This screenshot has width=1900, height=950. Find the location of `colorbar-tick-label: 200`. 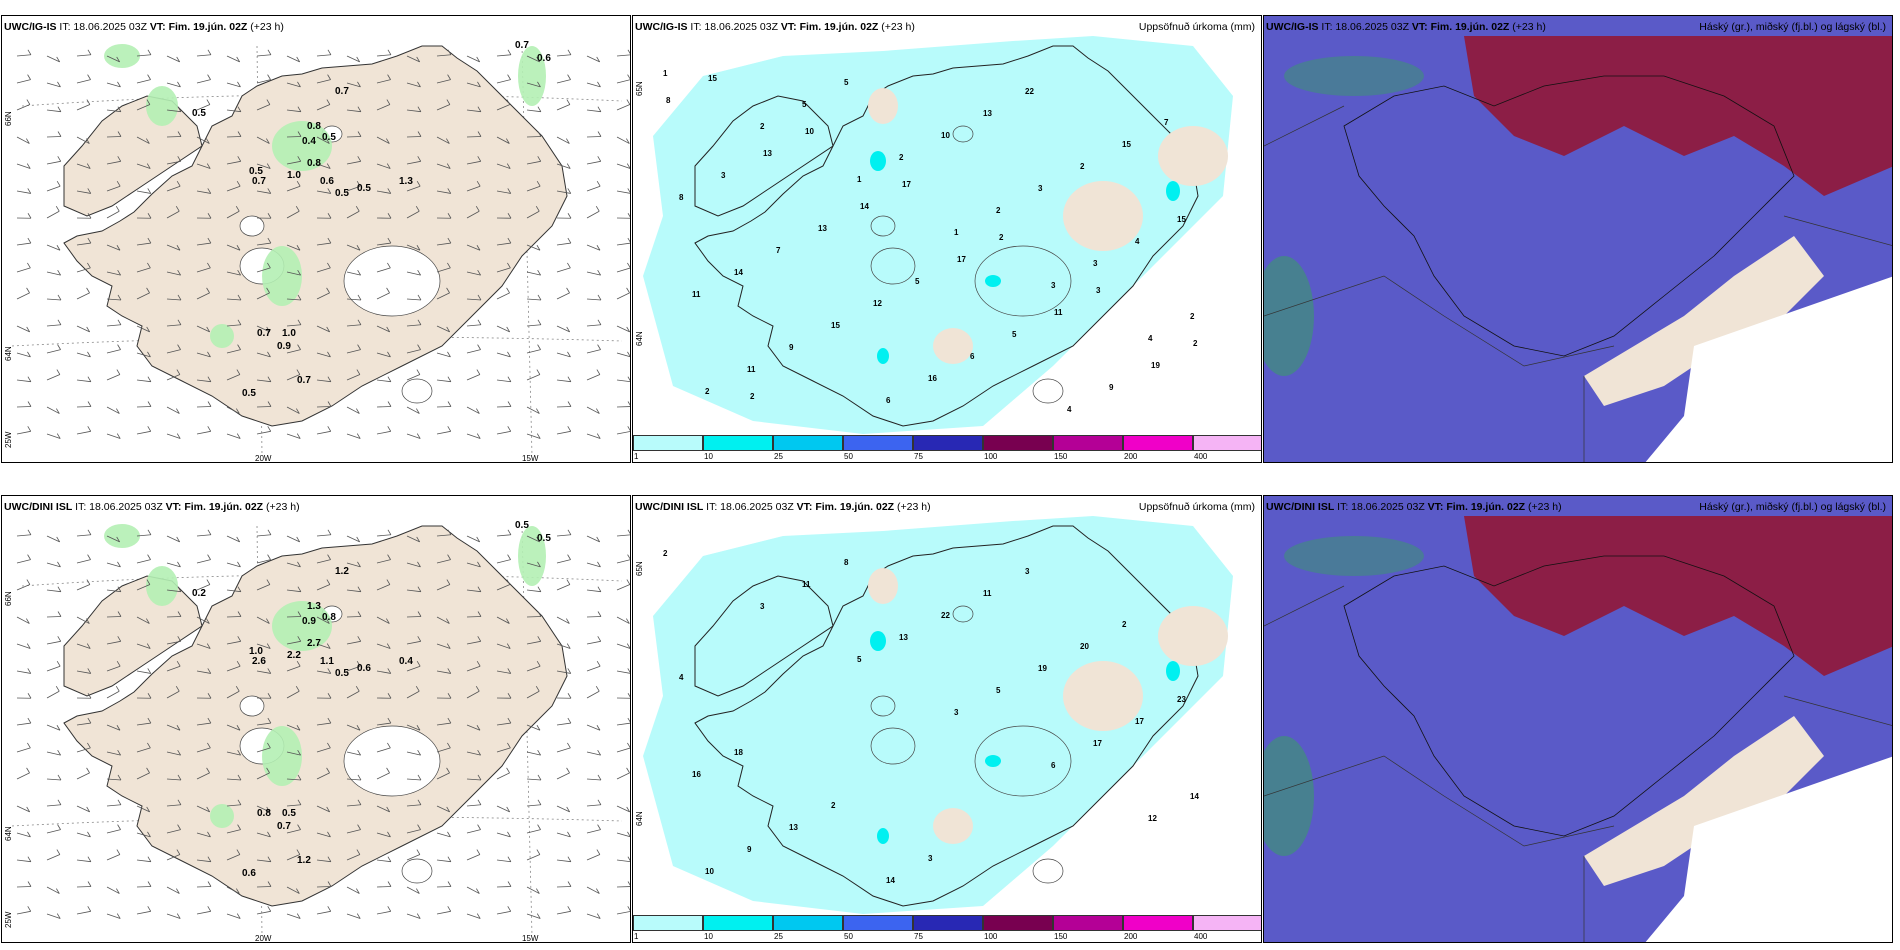

colorbar-tick-label: 200 is located at coordinates (1131, 936).